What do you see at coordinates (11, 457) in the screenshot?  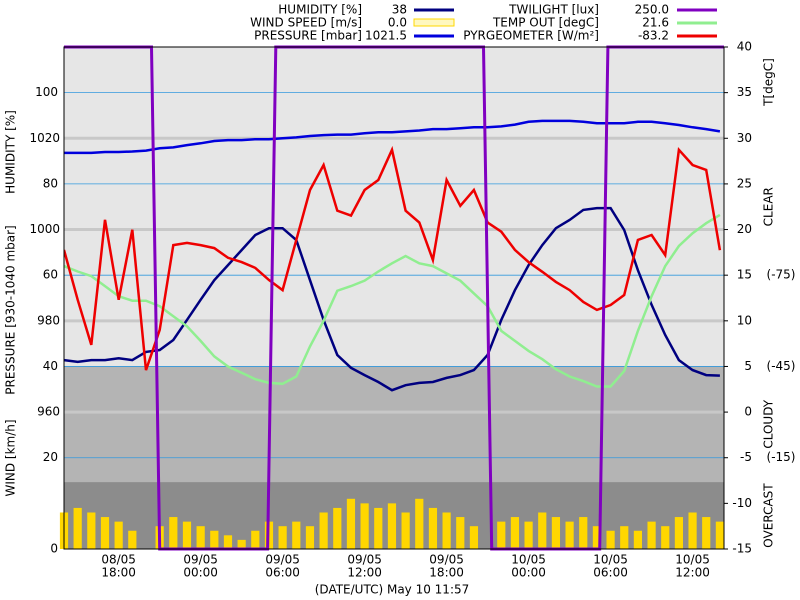 I see `y-axis-label: WIND [km/h]` at bounding box center [11, 457].